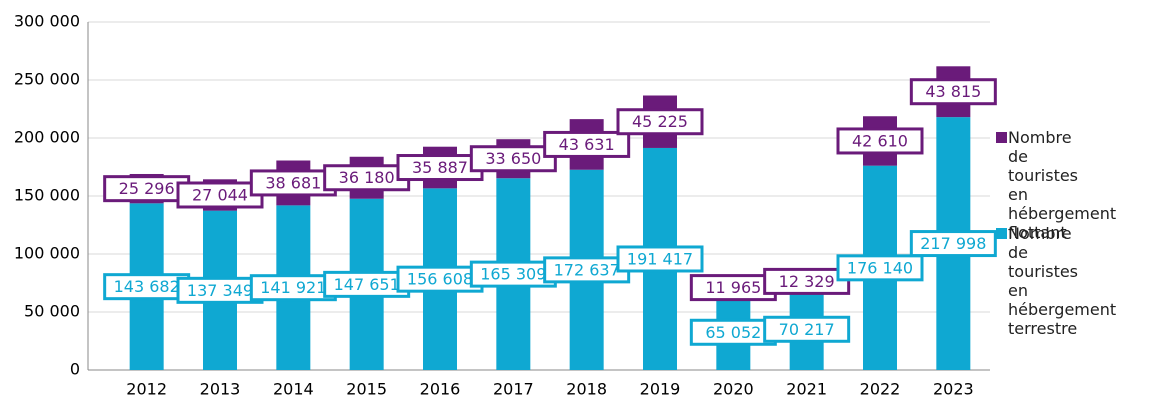  I want to click on y-tick-label: 200 000, so click(47, 137).